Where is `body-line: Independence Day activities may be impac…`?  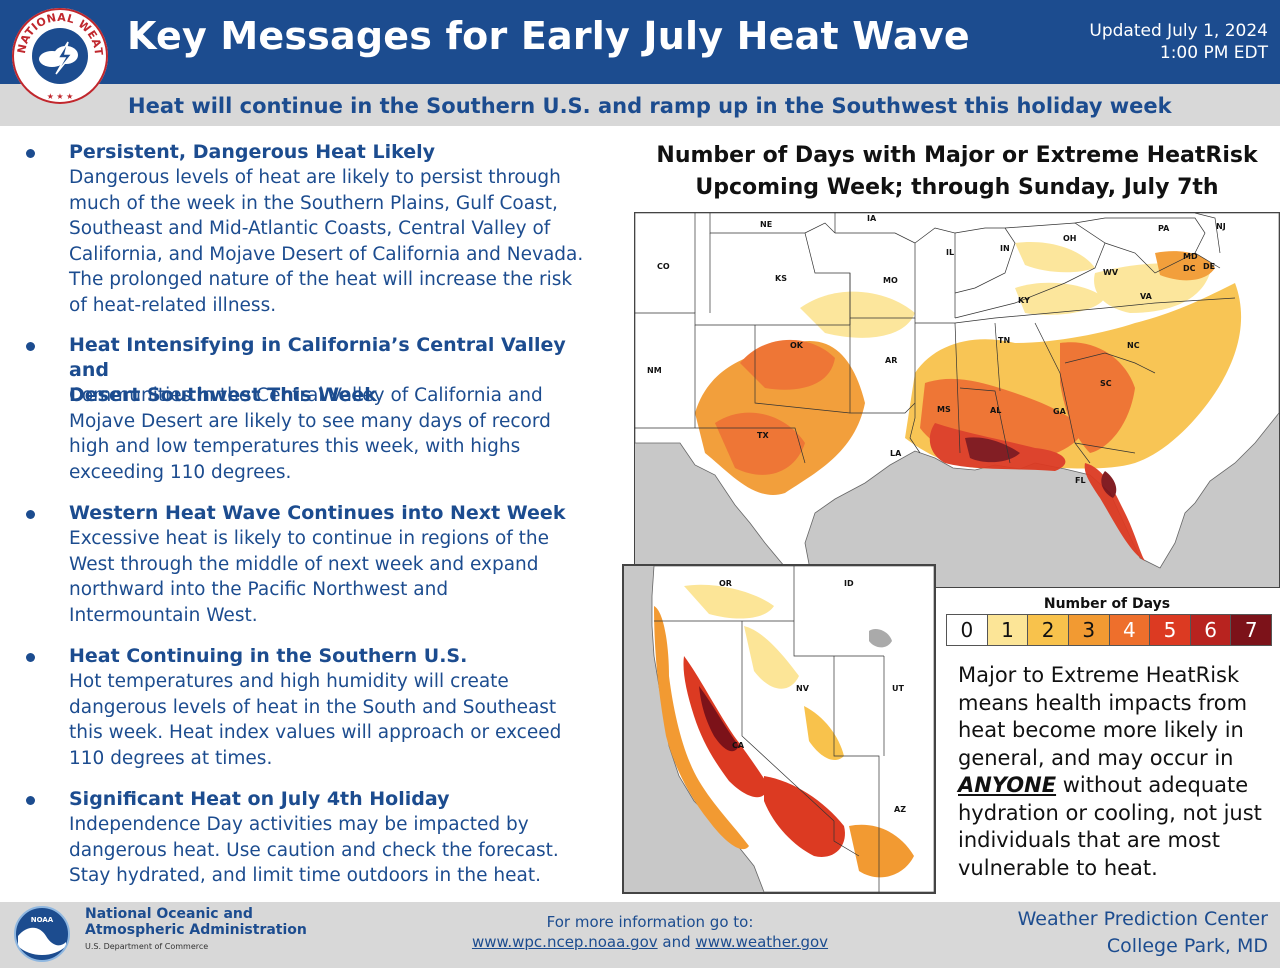 body-line: Independence Day activities may be impac… is located at coordinates (299, 824).